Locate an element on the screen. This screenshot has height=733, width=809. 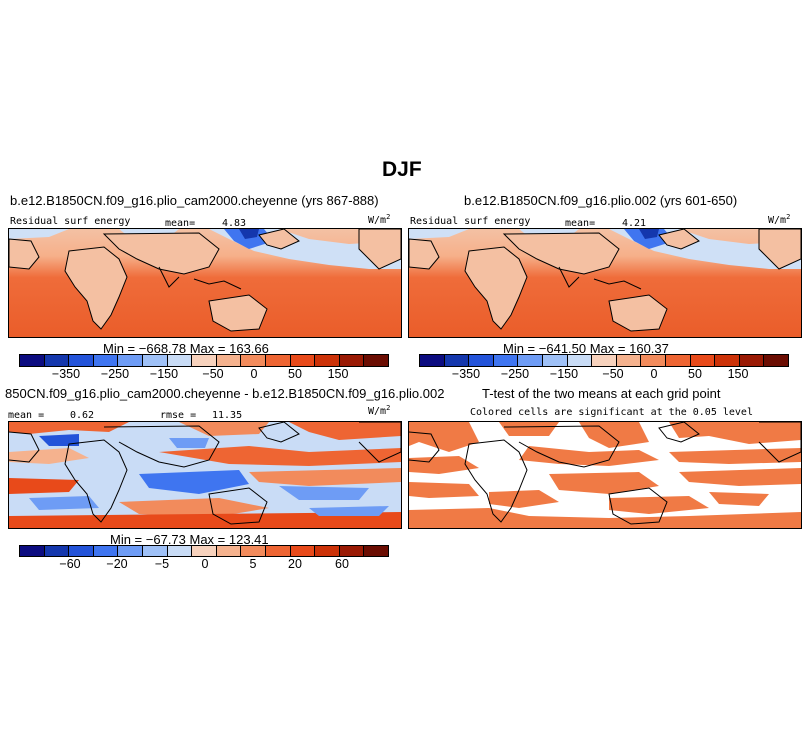
panel1-mean-value: 4.83 is located at coordinates (234, 223).